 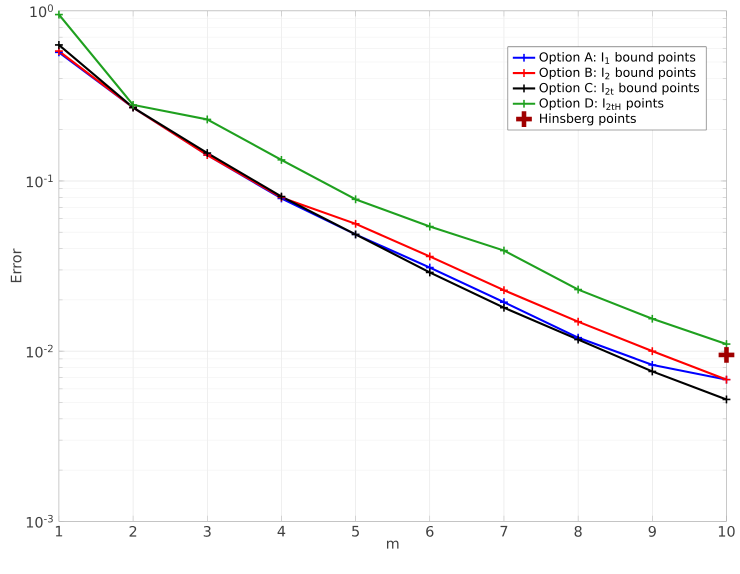 What do you see at coordinates (207, 531) in the screenshot?
I see `x-tick-label: 3` at bounding box center [207, 531].